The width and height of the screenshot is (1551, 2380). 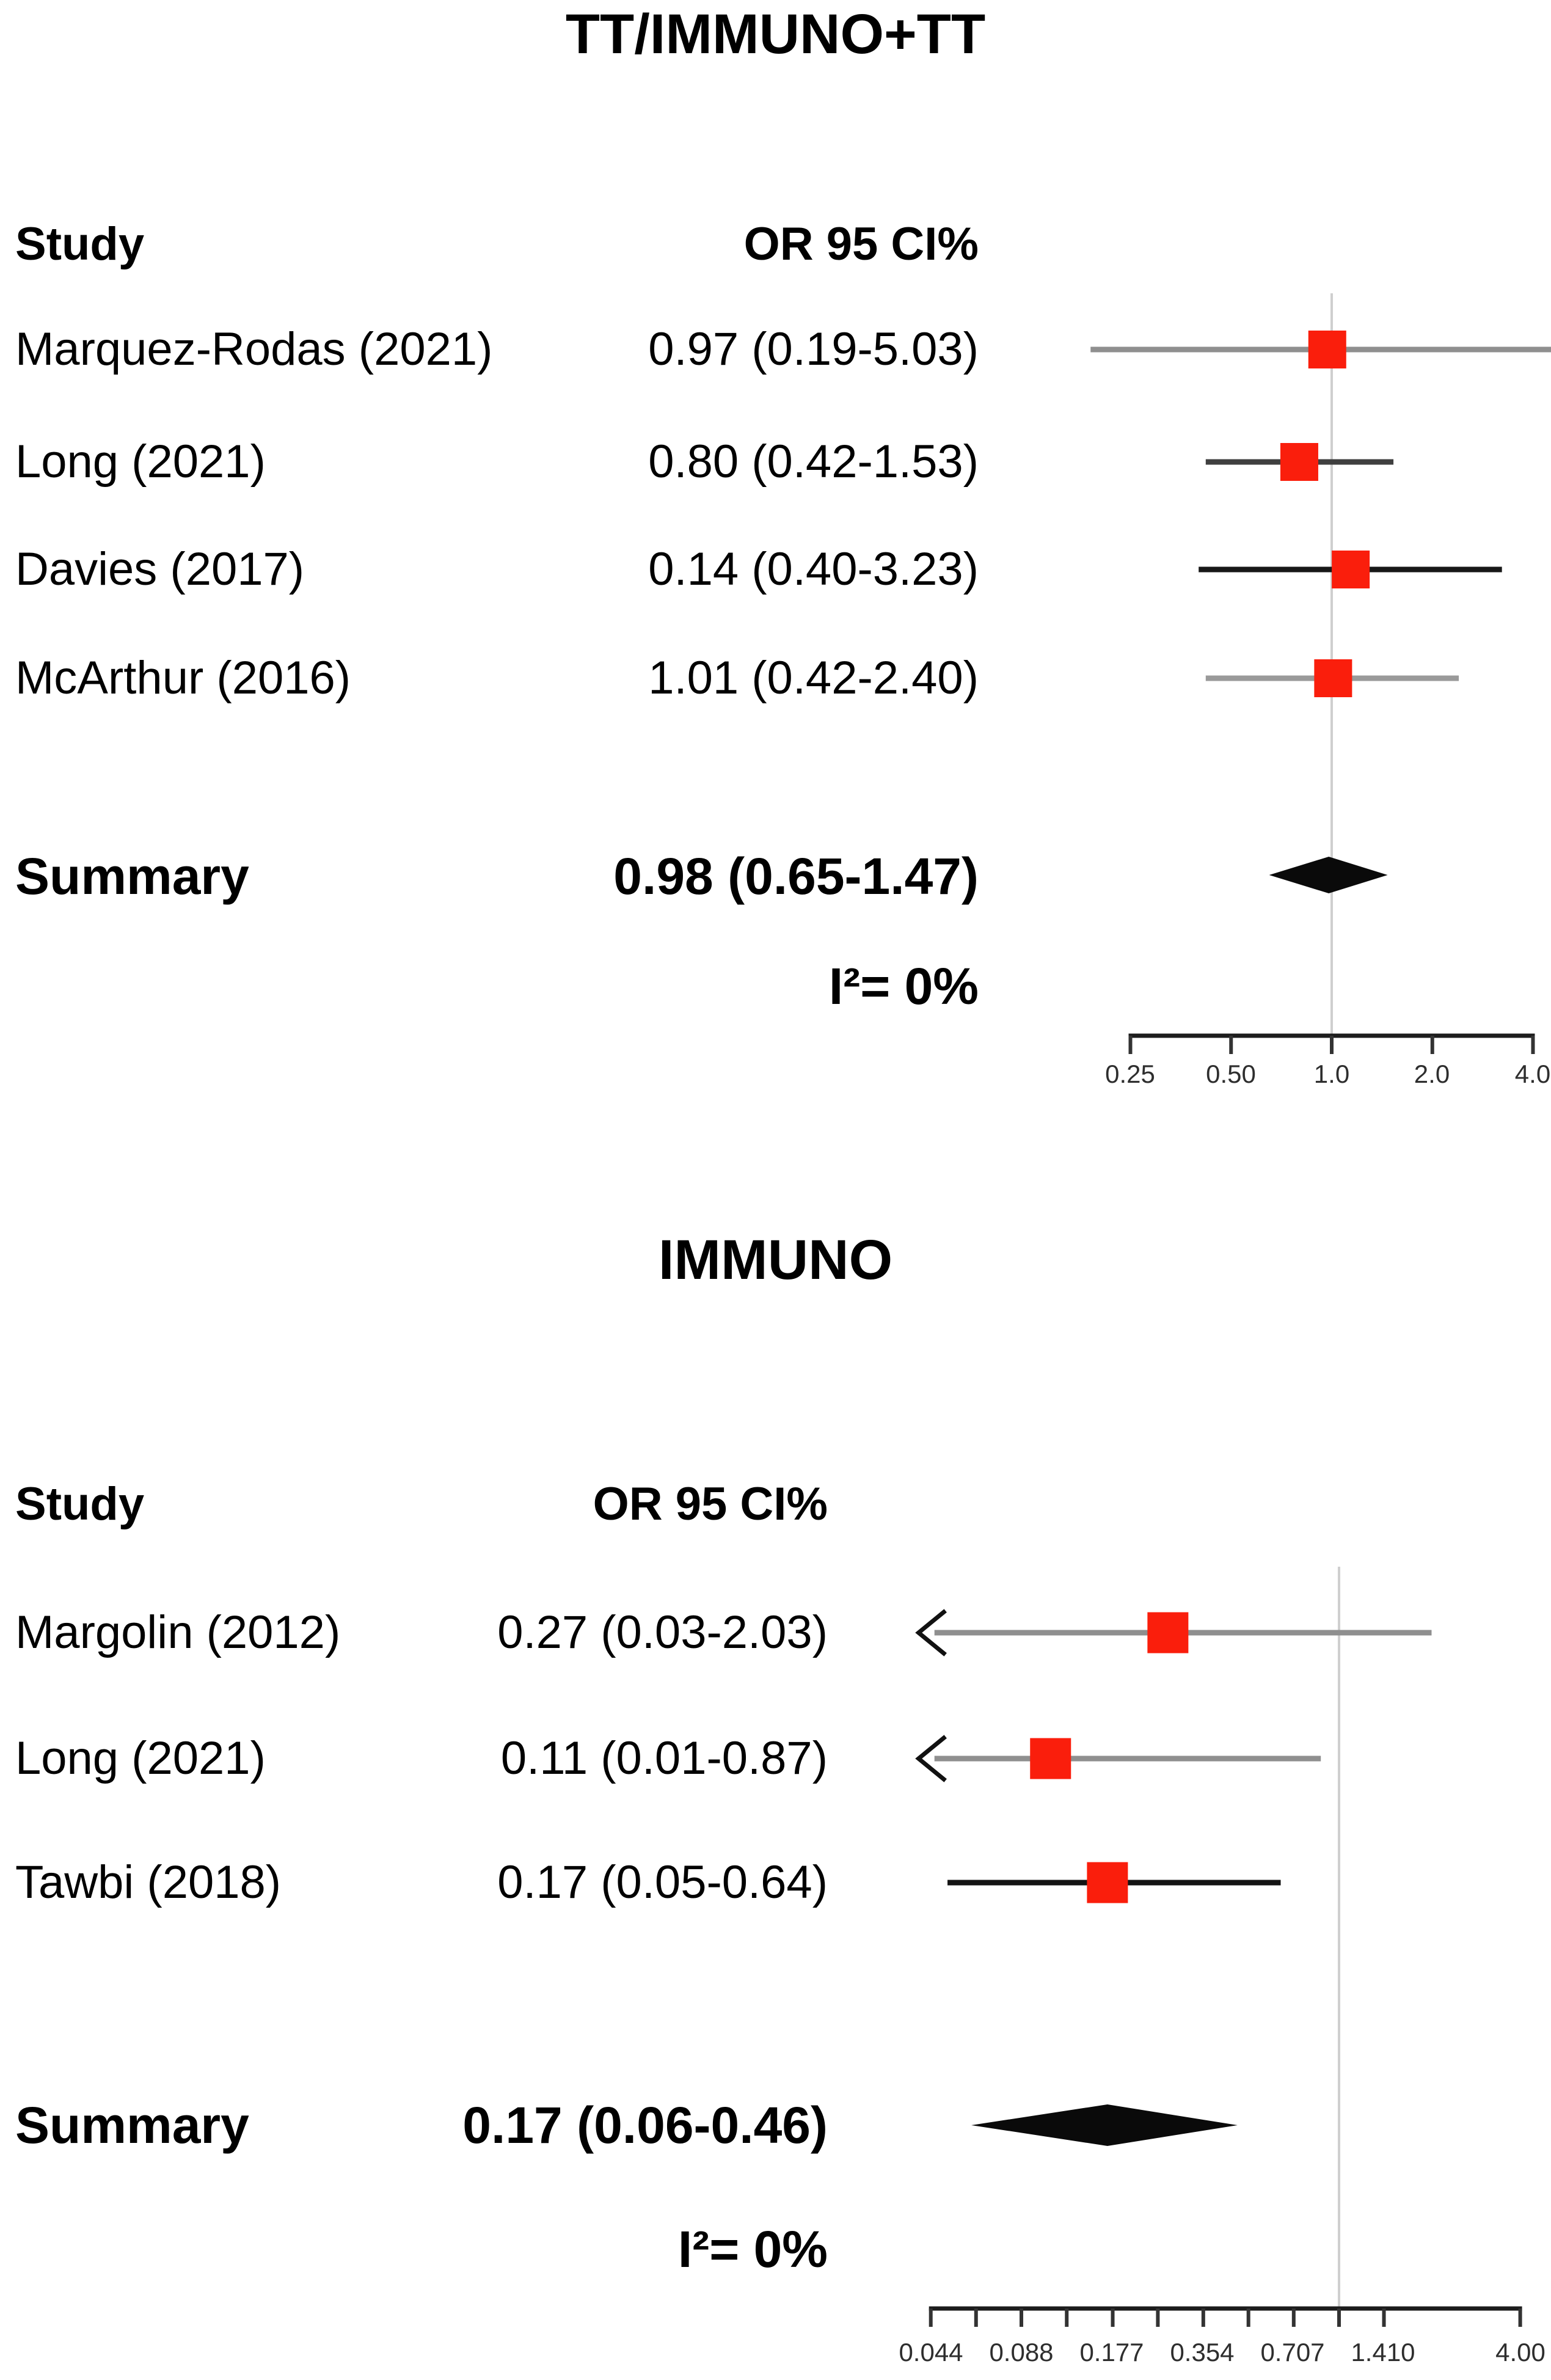 I want to click on axis-tick-label: 0.25, so click(x=1130, y=1074).